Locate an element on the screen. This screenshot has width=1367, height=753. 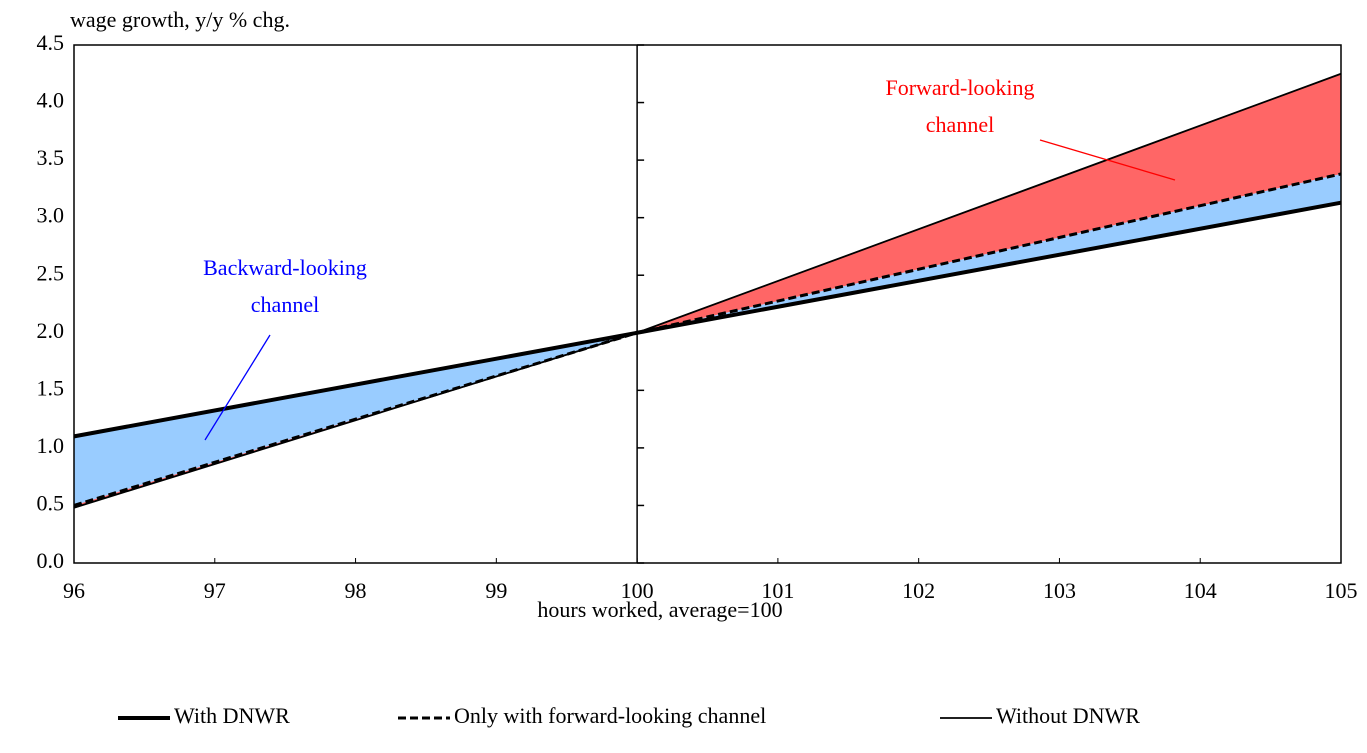
y-tick-label: 0.0 is located at coordinates (51, 560).